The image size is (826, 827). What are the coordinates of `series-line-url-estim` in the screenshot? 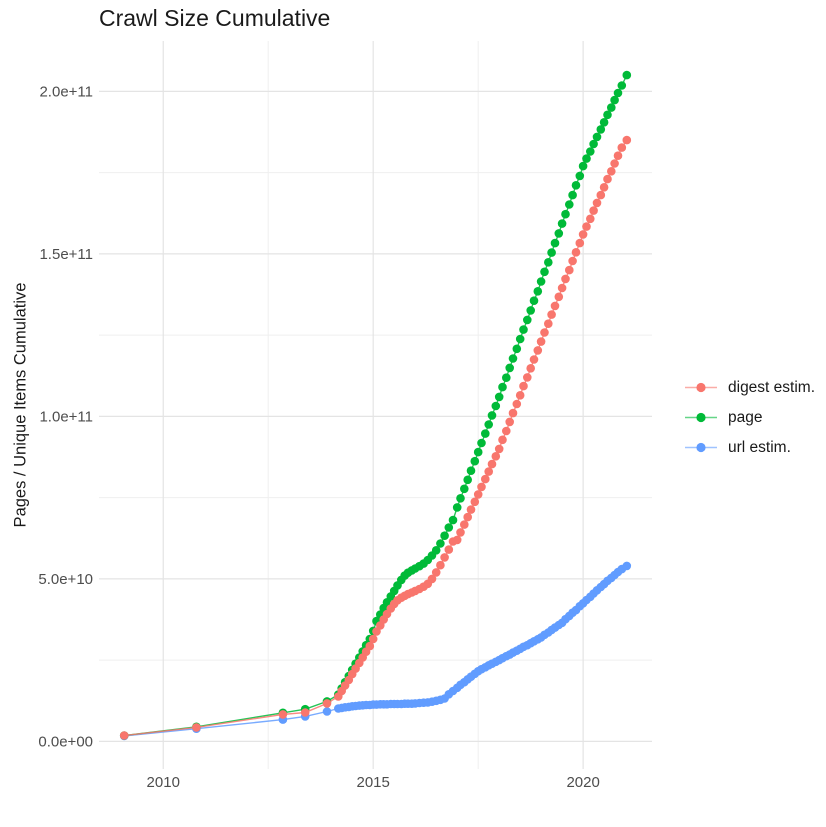 It's located at (376, 651).